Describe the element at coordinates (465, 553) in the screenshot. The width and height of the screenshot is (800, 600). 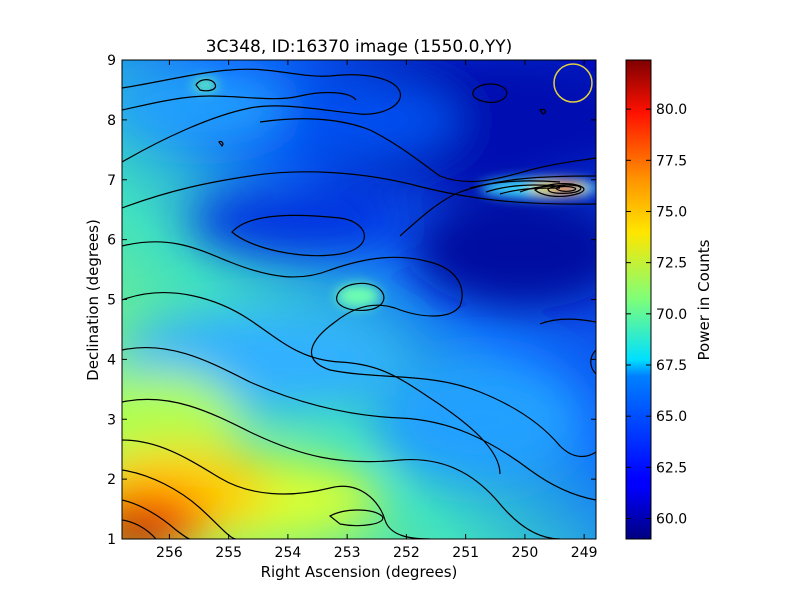
I see `x-tick-label: 251` at that location.